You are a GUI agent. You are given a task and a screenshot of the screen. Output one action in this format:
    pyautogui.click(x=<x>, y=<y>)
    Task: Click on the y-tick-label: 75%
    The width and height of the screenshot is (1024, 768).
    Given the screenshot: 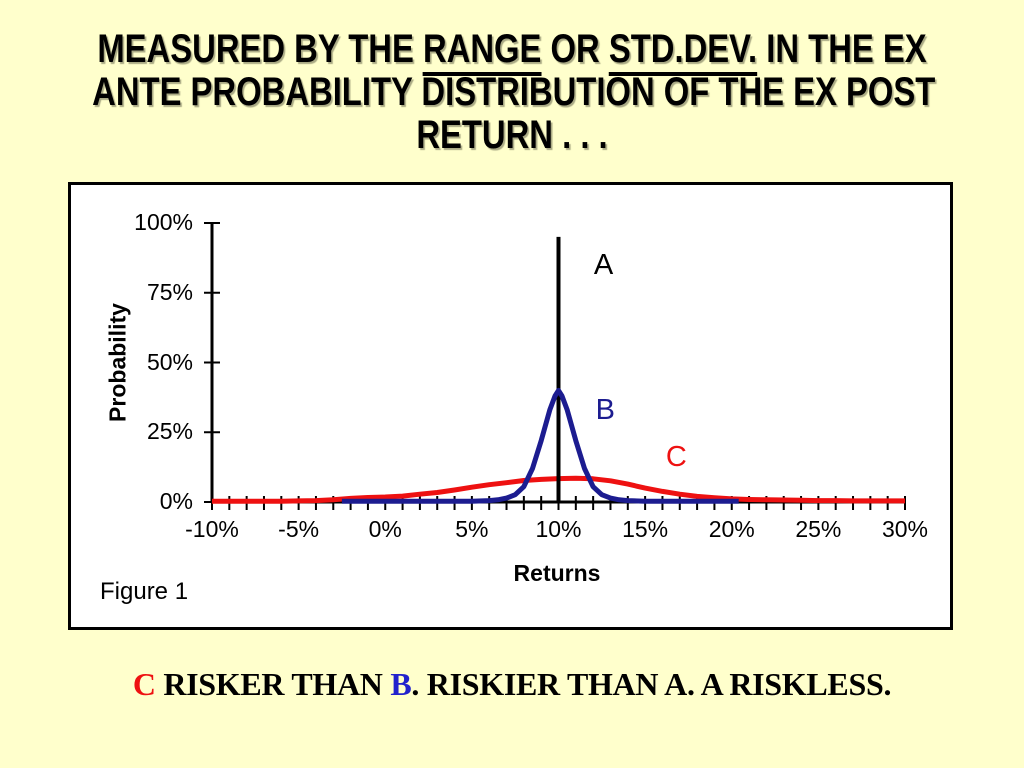 What is the action you would take?
    pyautogui.click(x=169, y=291)
    